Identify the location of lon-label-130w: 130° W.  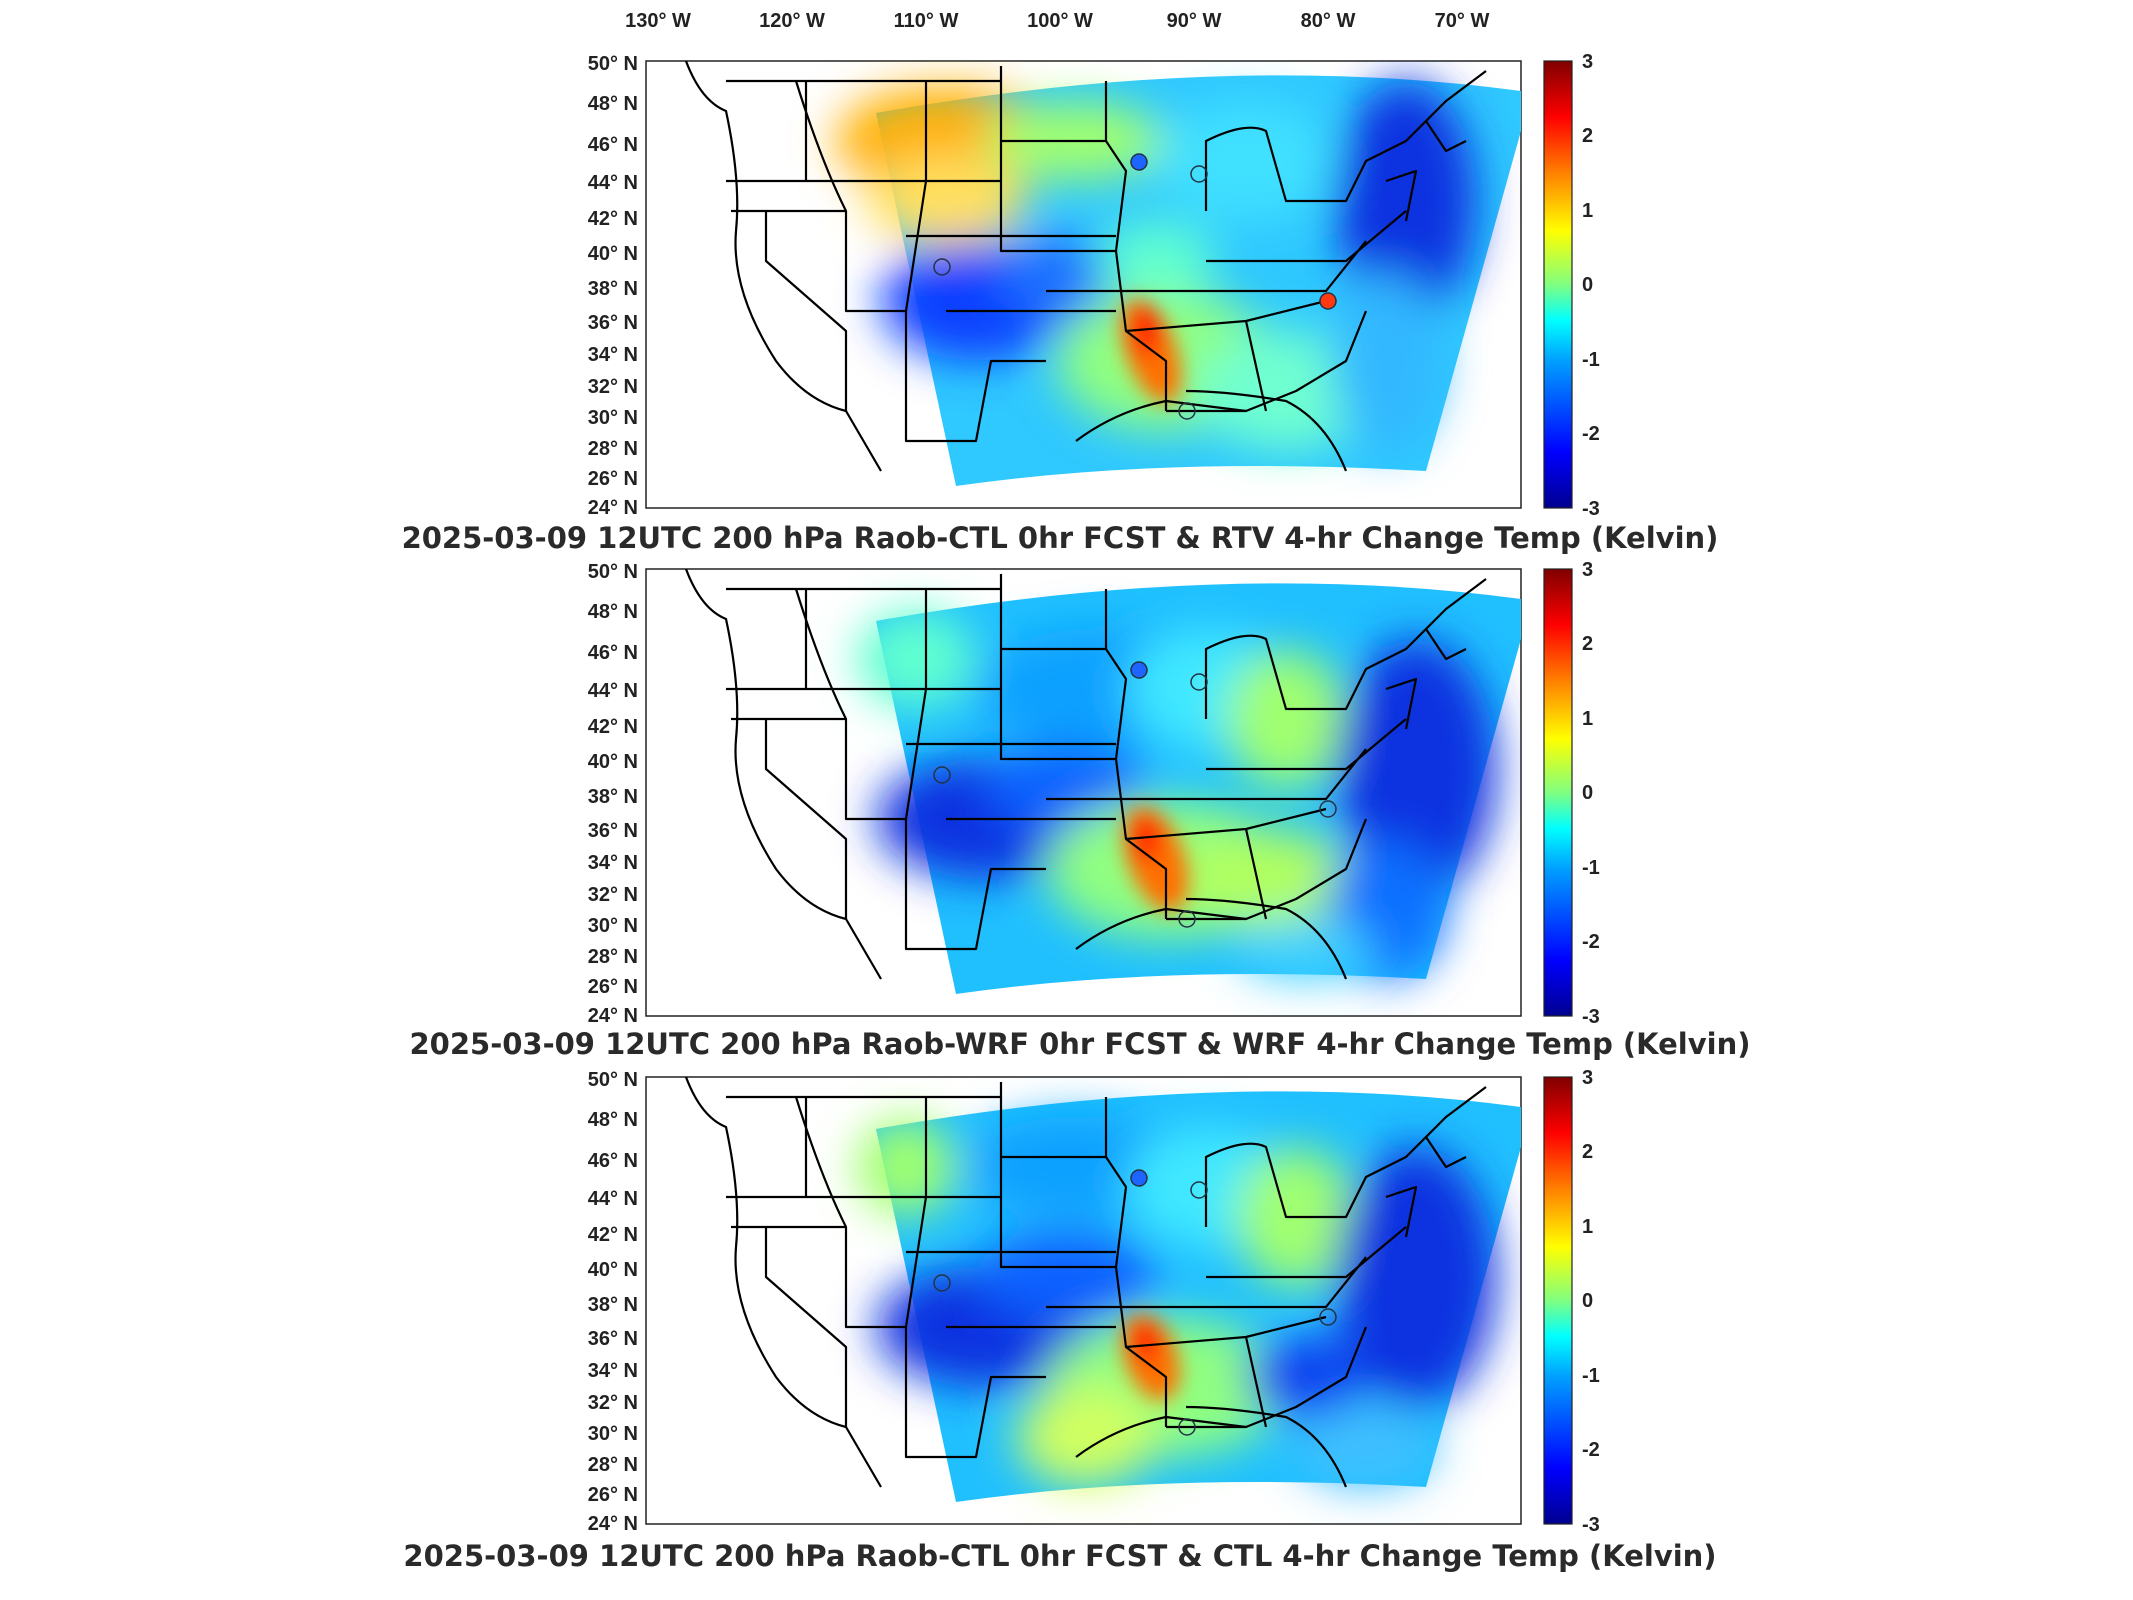
(658, 21).